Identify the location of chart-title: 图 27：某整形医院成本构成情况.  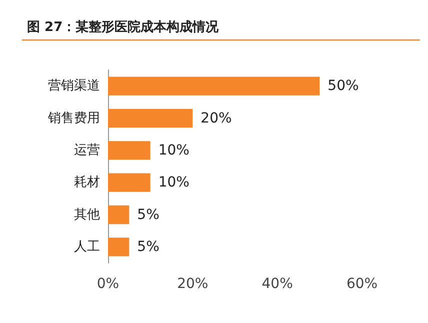
(123, 27).